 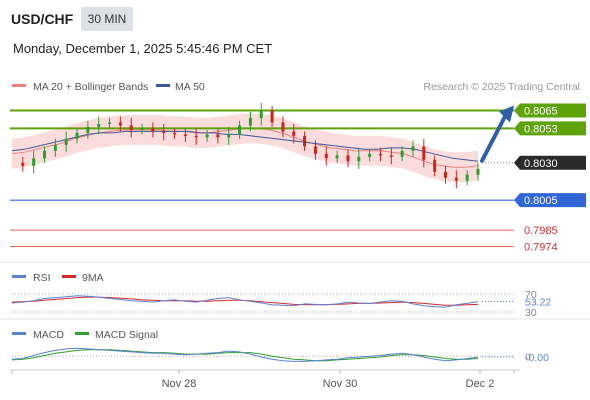 What do you see at coordinates (537, 358) in the screenshot?
I see `macd-current-label: -0.00` at bounding box center [537, 358].